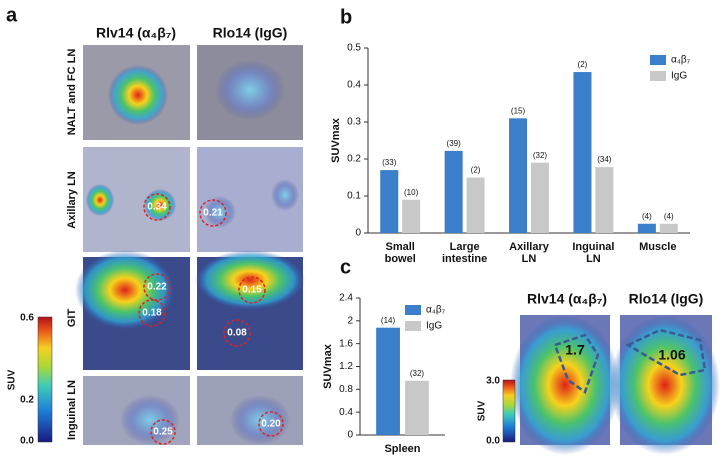  What do you see at coordinates (72, 318) in the screenshot?
I see `row-label: GIT` at bounding box center [72, 318].